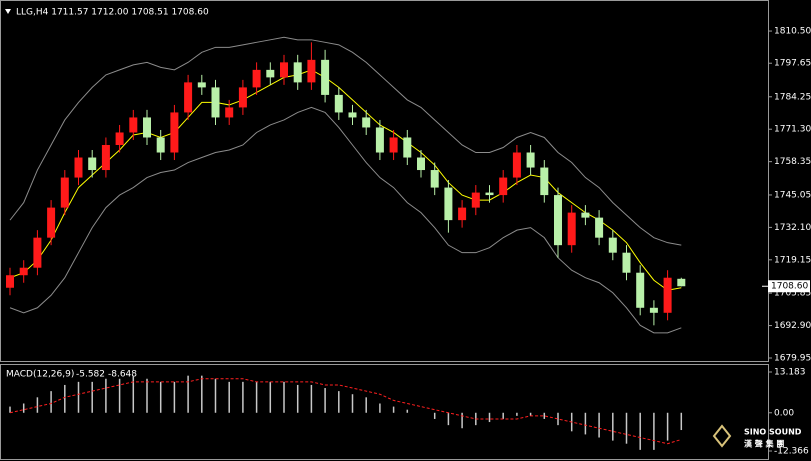 This screenshot has width=811, height=461. What do you see at coordinates (722, 436) in the screenshot?
I see `logo-icon` at bounding box center [722, 436].